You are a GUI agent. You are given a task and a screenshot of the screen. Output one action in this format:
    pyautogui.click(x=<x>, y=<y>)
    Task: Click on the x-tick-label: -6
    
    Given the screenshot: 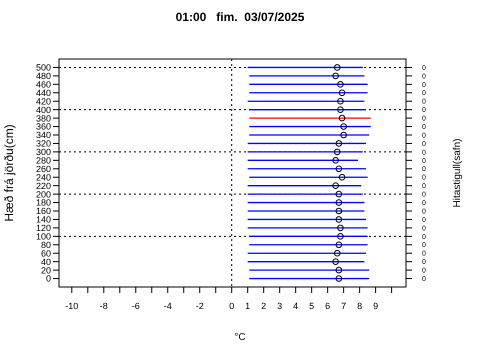 What is the action you would take?
    pyautogui.click(x=136, y=306)
    